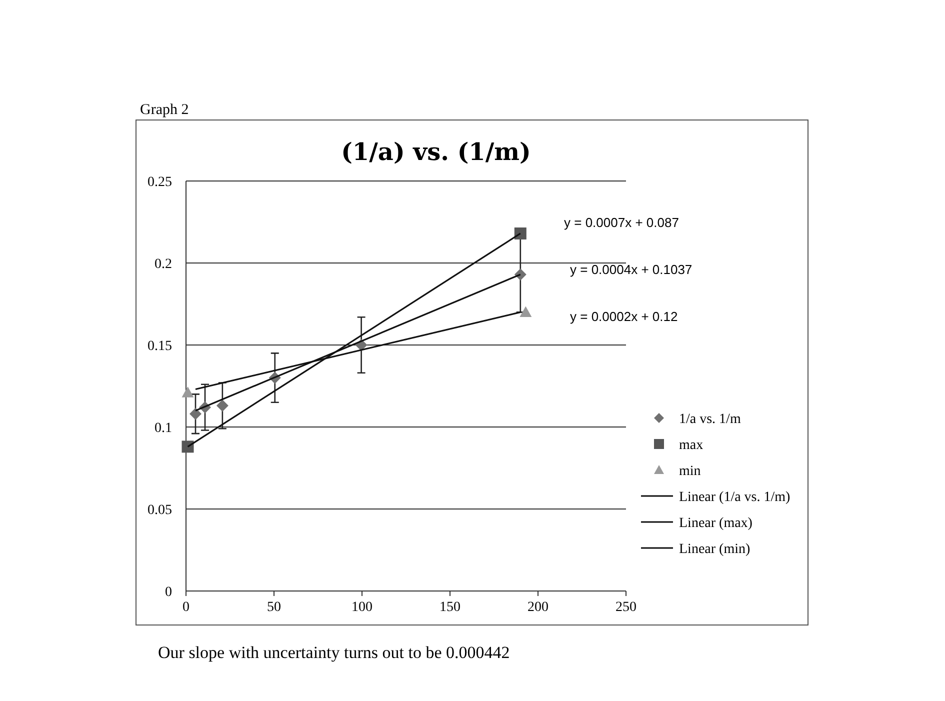 The width and height of the screenshot is (945, 701). What do you see at coordinates (362, 607) in the screenshot?
I see `x-tick-label: 100` at bounding box center [362, 607].